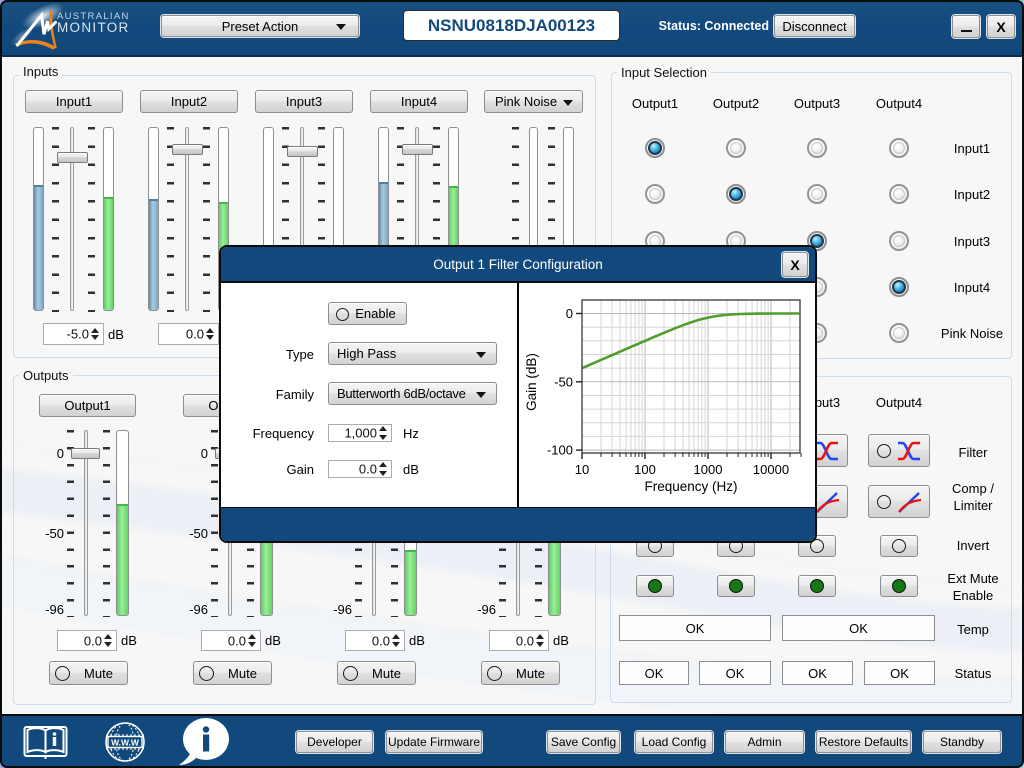 This screenshot has height=768, width=1024. Describe the element at coordinates (560, 450) in the screenshot. I see `svg-text: -100` at that location.